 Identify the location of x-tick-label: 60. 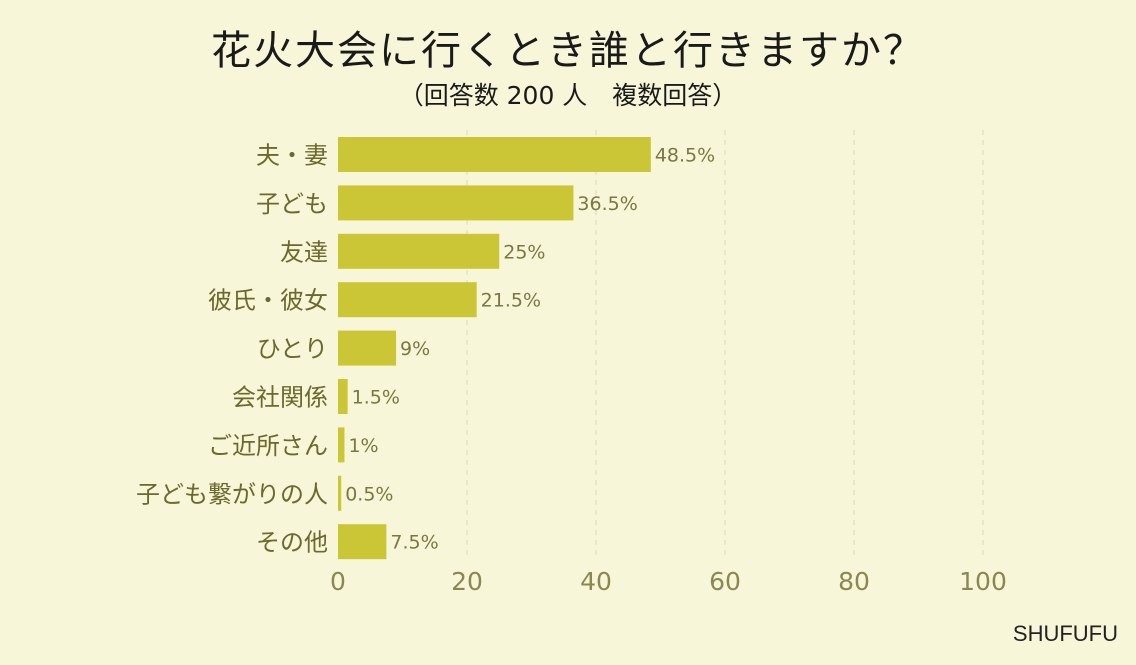
(725, 581).